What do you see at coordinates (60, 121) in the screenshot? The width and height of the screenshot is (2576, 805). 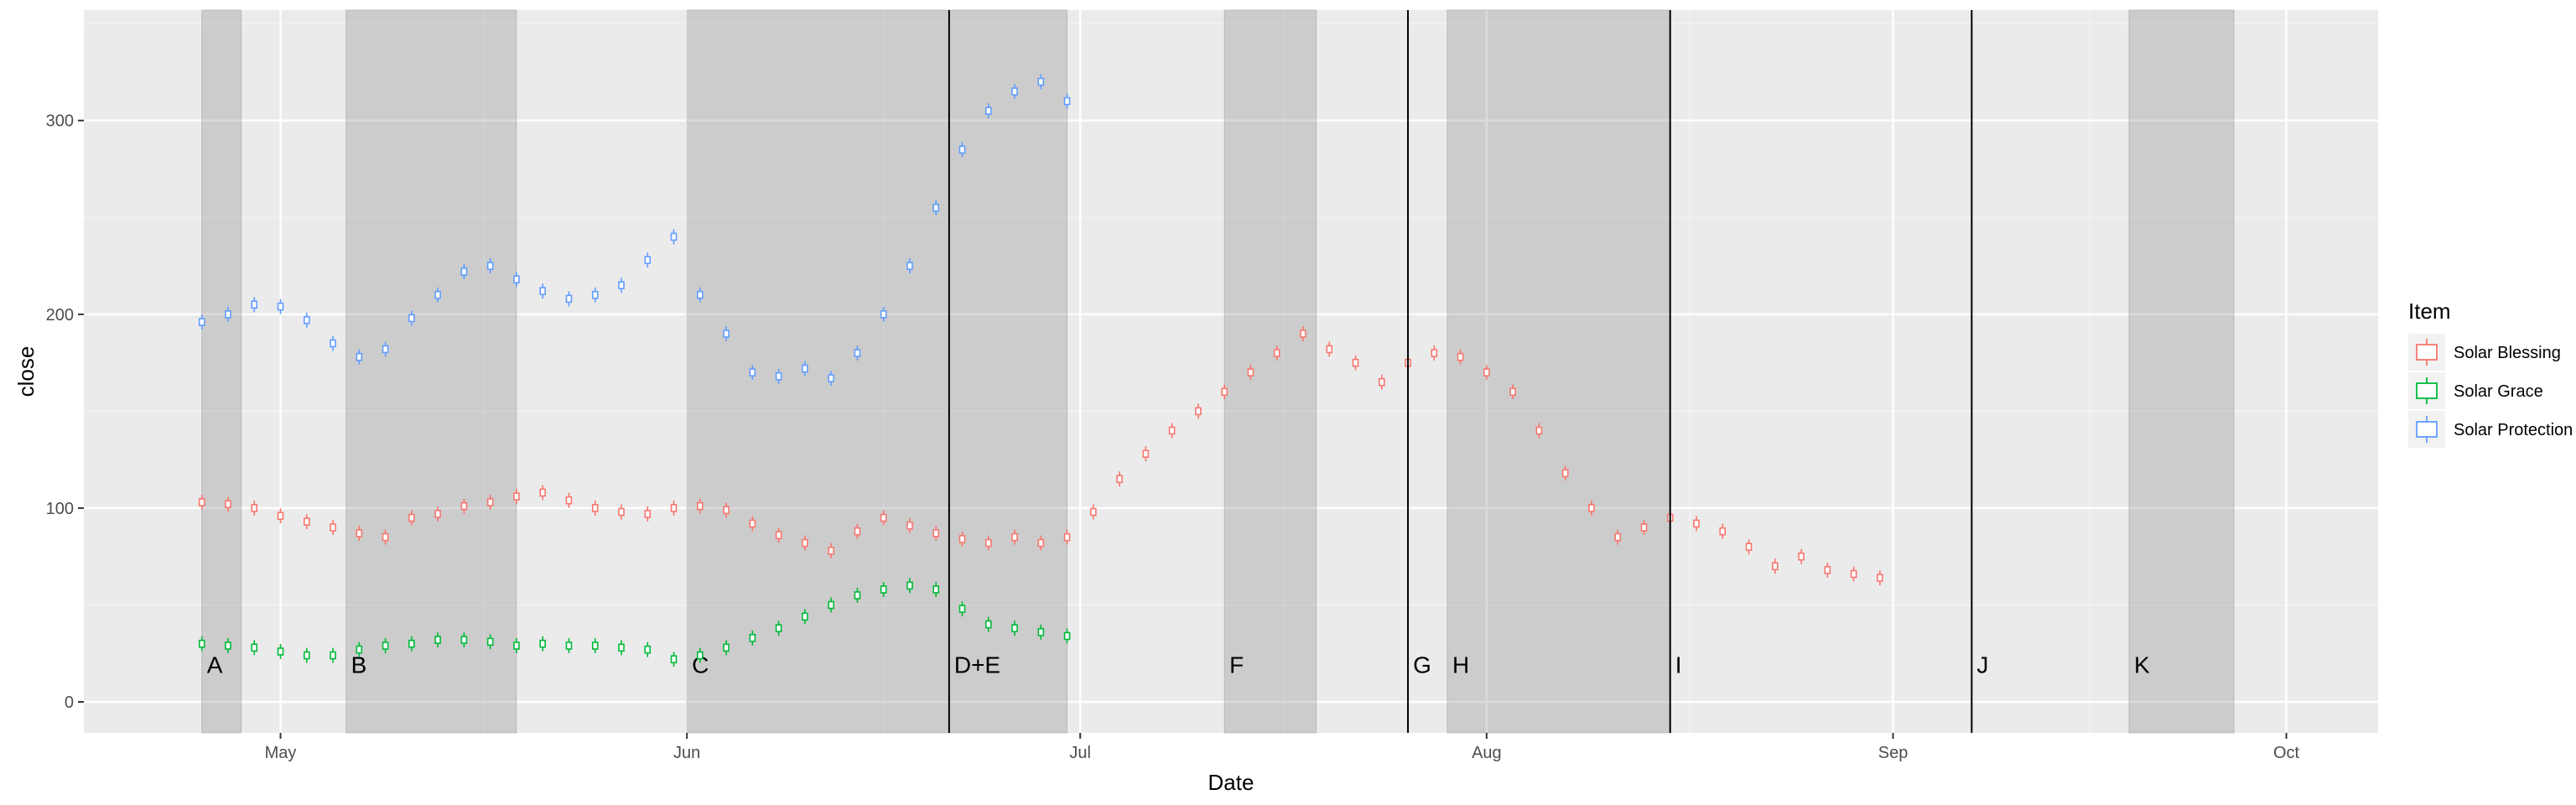 I see `y-tick-label: 300` at bounding box center [60, 121].